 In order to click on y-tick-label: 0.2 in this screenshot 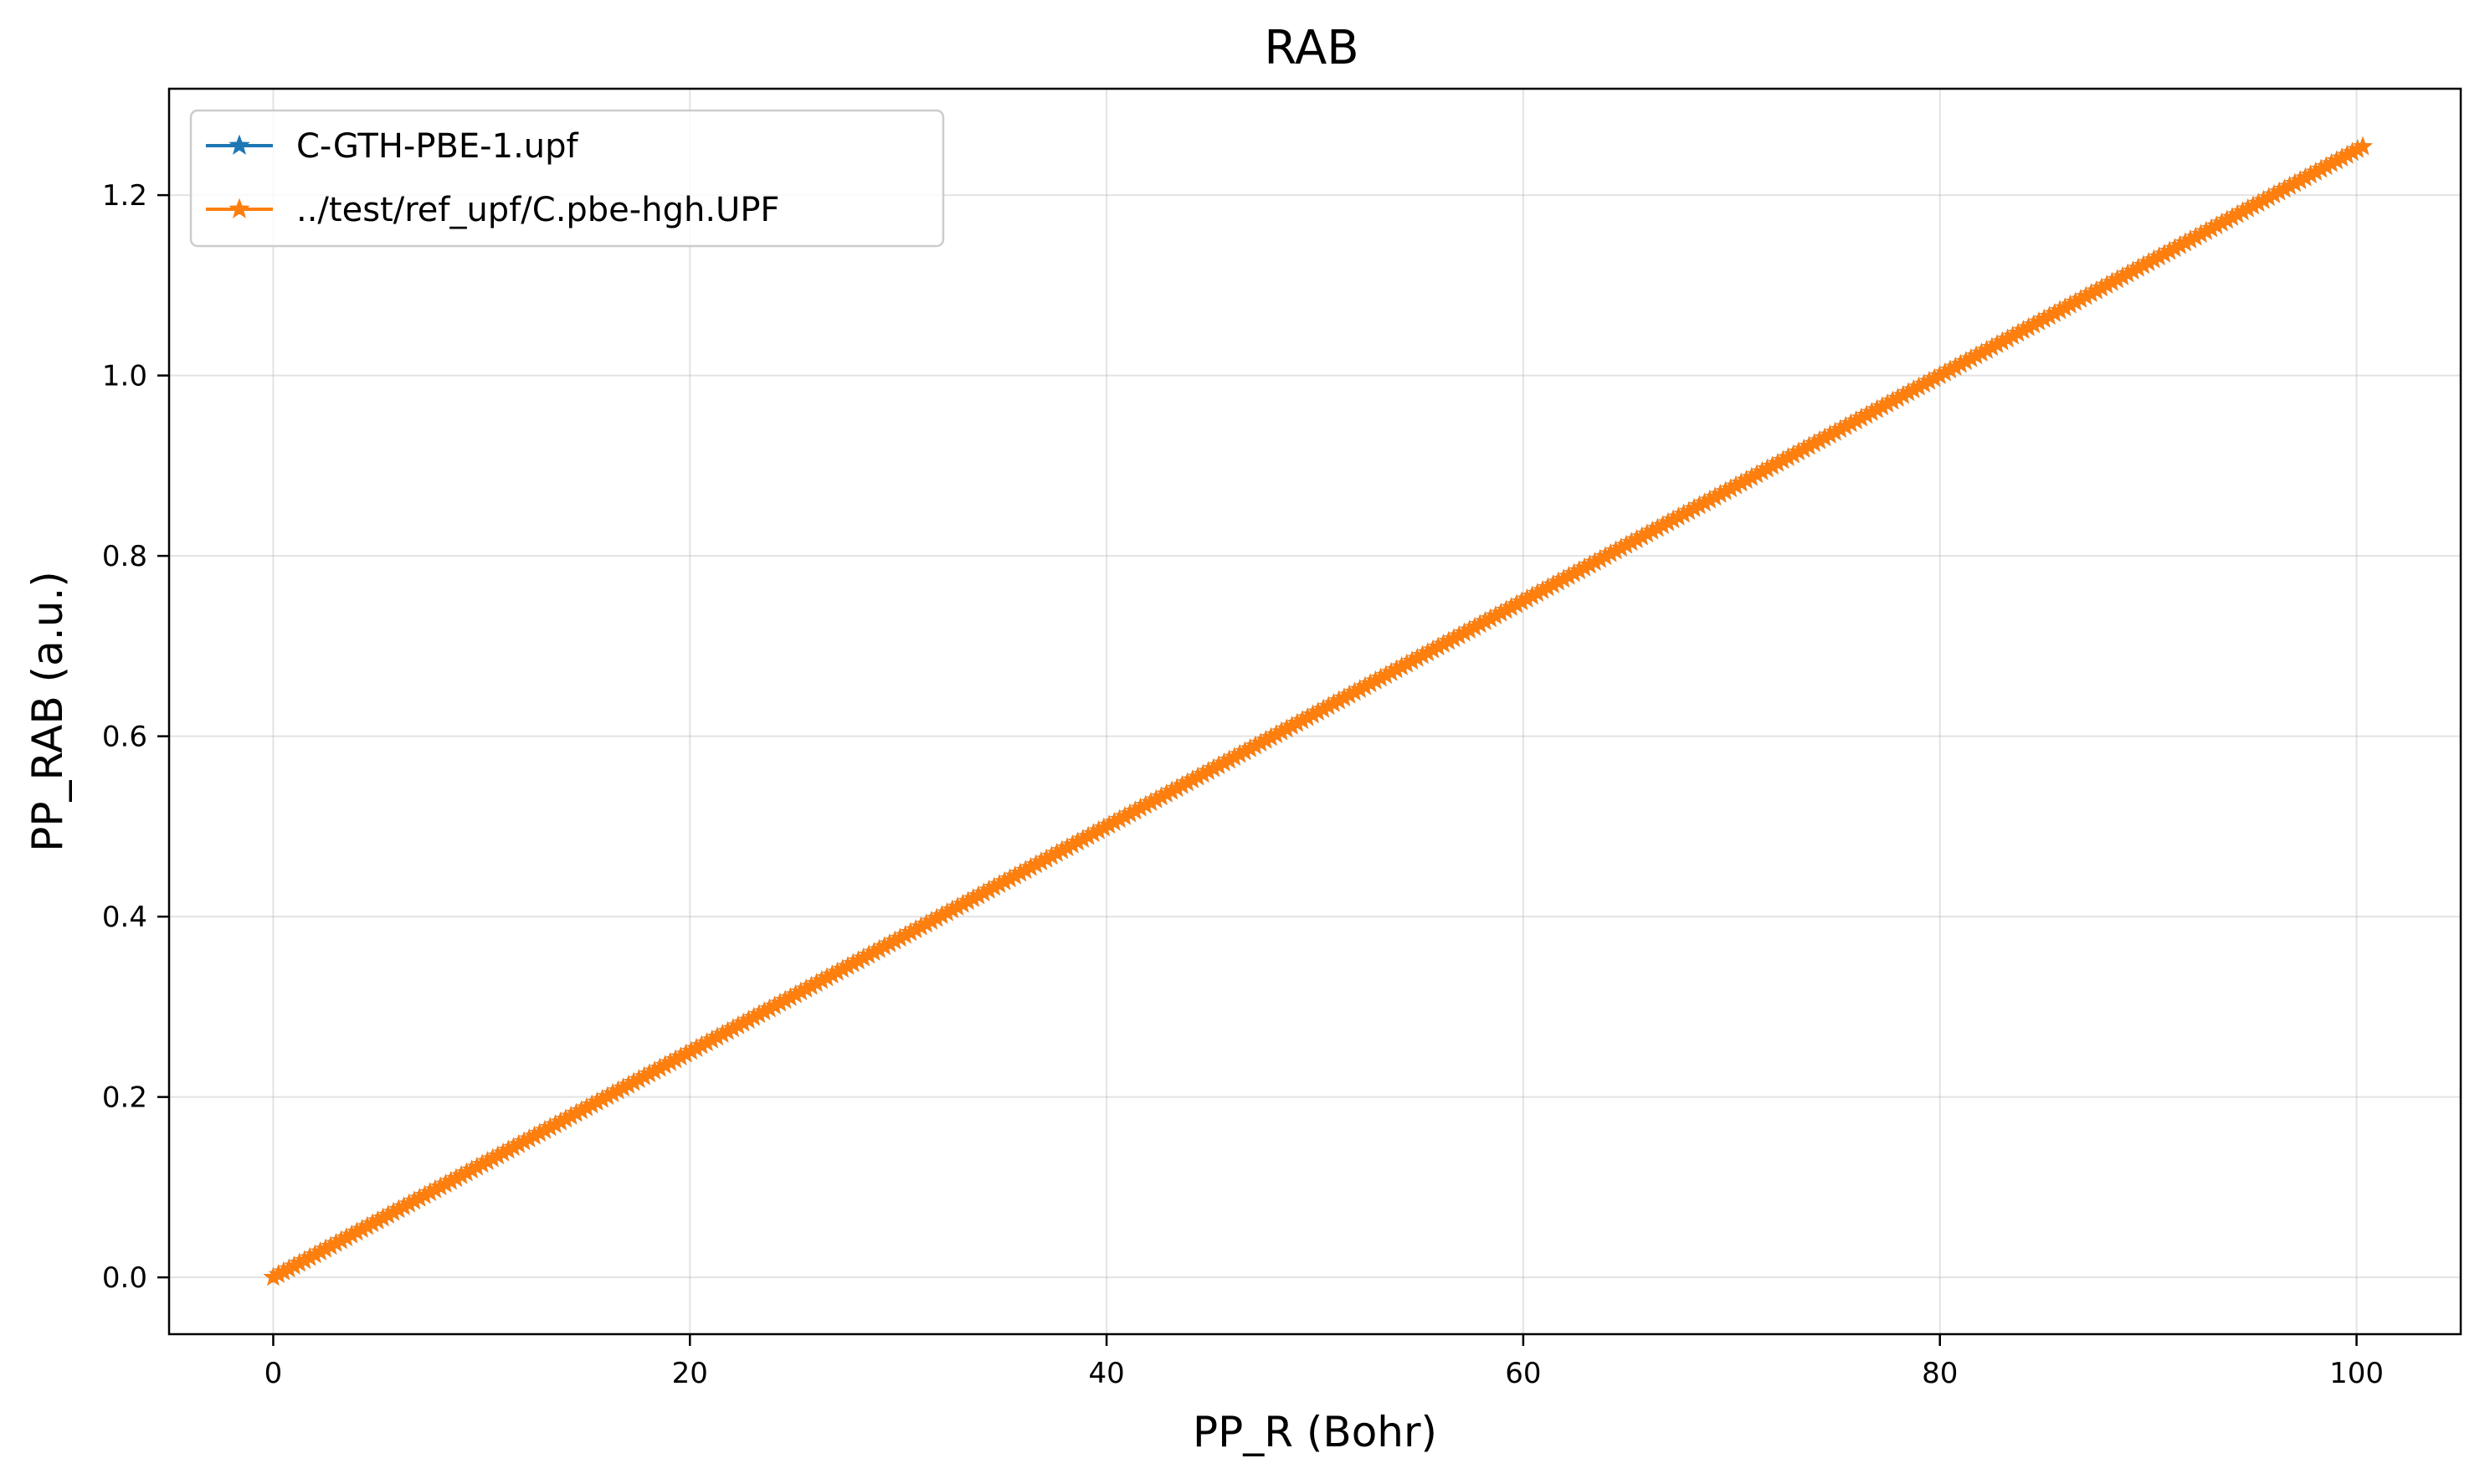, I will do `click(124, 1098)`.